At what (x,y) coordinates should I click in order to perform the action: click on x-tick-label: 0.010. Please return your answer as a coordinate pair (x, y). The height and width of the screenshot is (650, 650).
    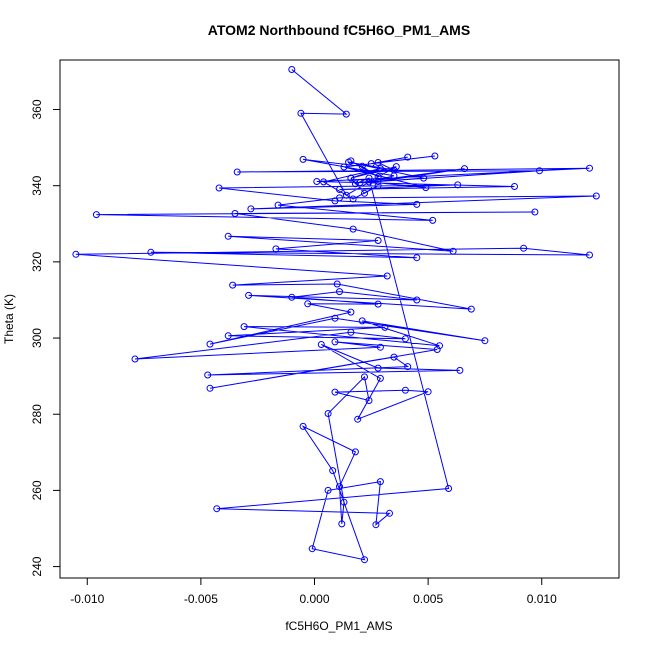
    Looking at the image, I should click on (542, 599).